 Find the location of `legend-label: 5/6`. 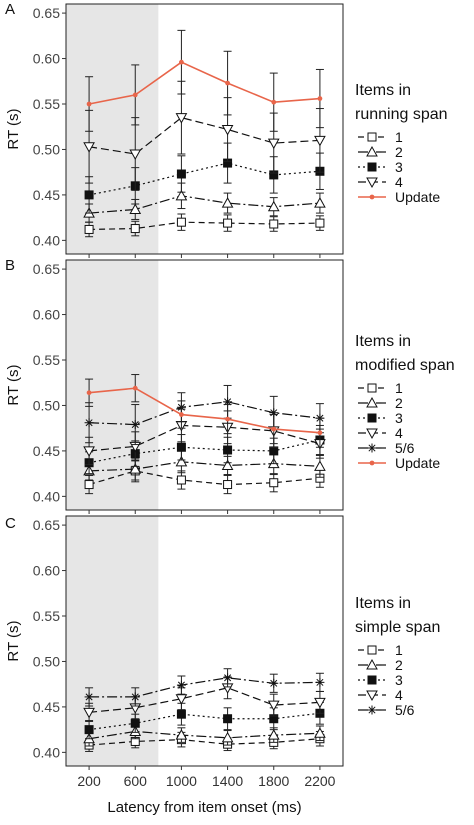

legend-label: 5/6 is located at coordinates (405, 710).